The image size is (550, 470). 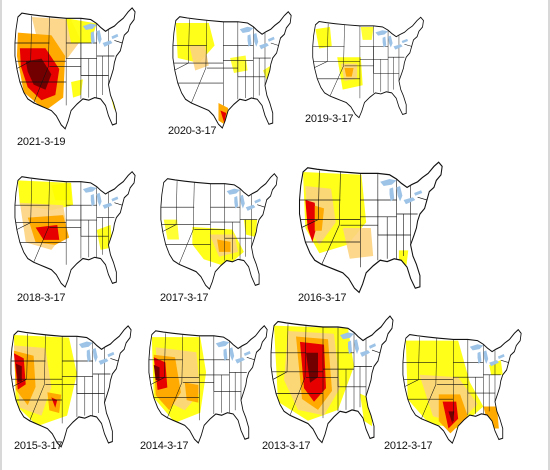 I want to click on map-date-label: 2013-3-17, so click(x=286, y=446).